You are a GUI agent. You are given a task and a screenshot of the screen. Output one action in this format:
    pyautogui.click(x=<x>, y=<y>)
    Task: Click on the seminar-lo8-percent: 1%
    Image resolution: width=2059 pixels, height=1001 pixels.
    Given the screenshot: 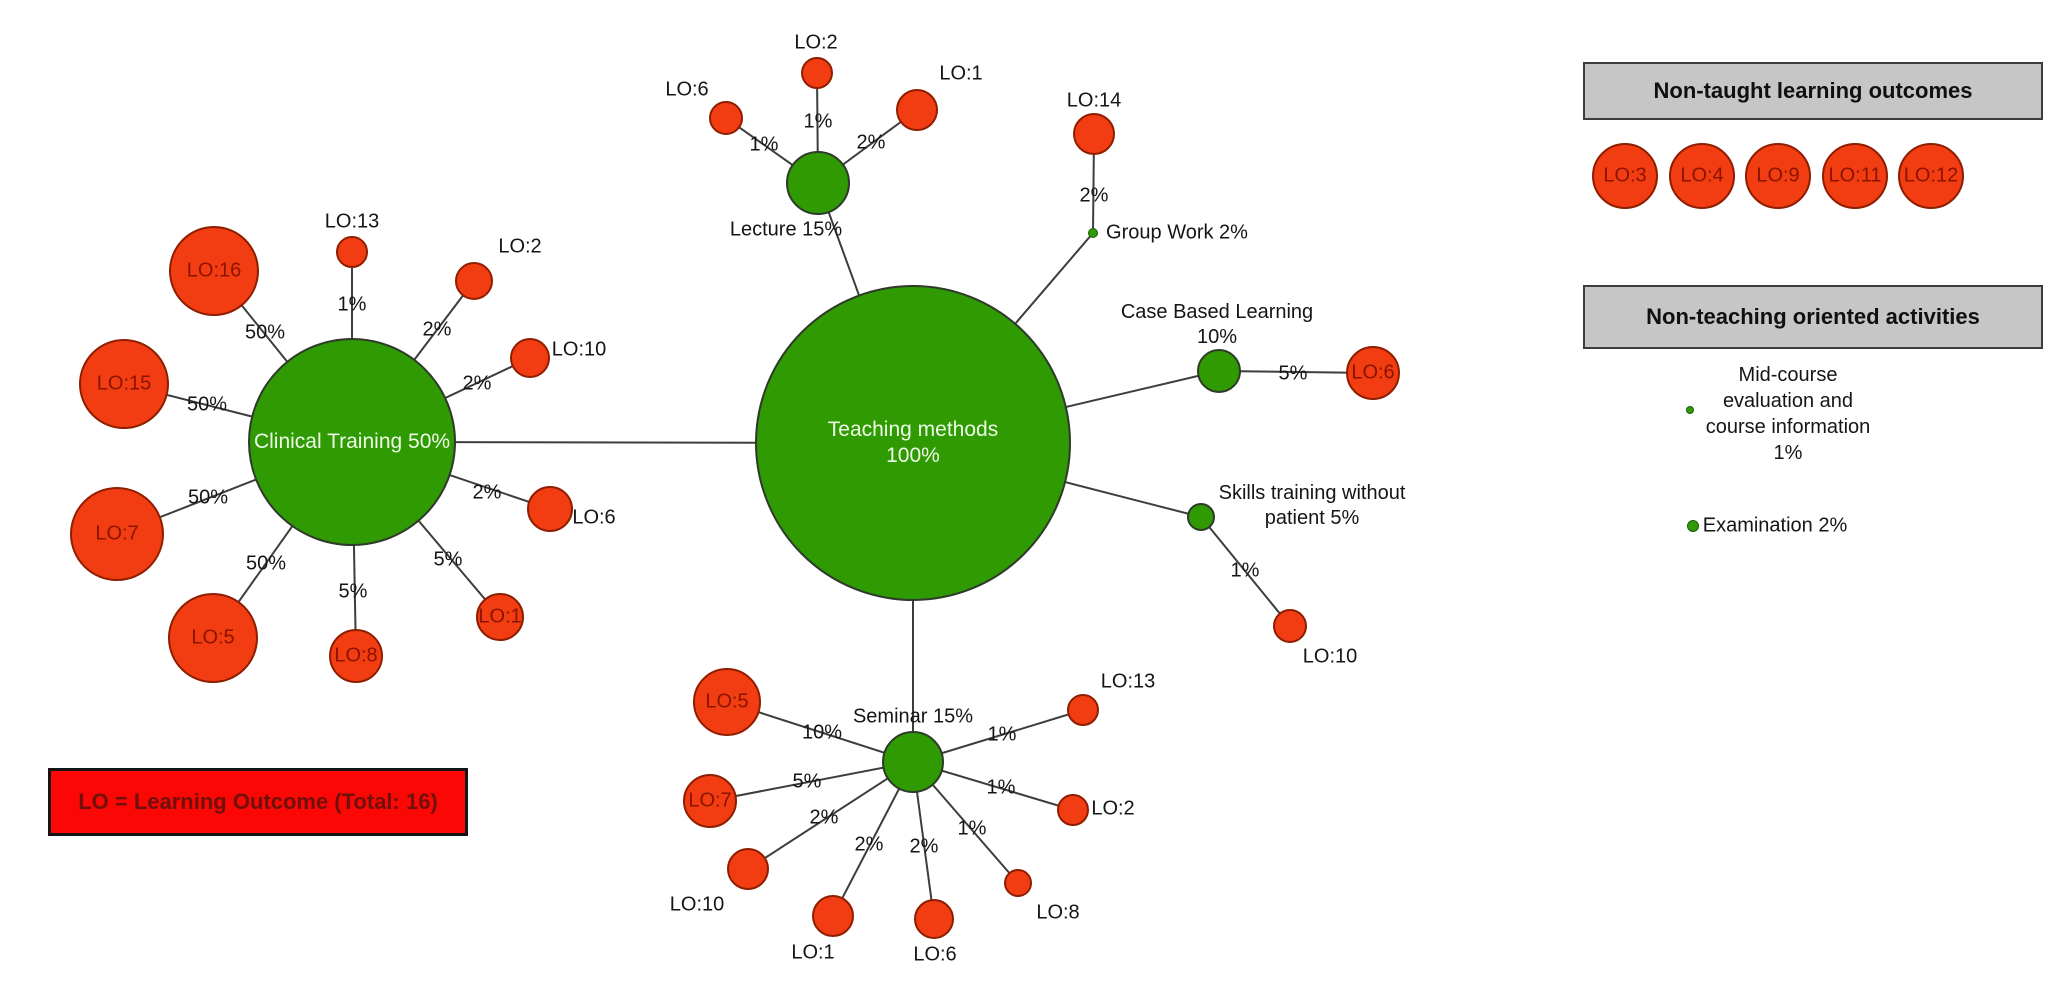 What is the action you would take?
    pyautogui.click(x=972, y=828)
    